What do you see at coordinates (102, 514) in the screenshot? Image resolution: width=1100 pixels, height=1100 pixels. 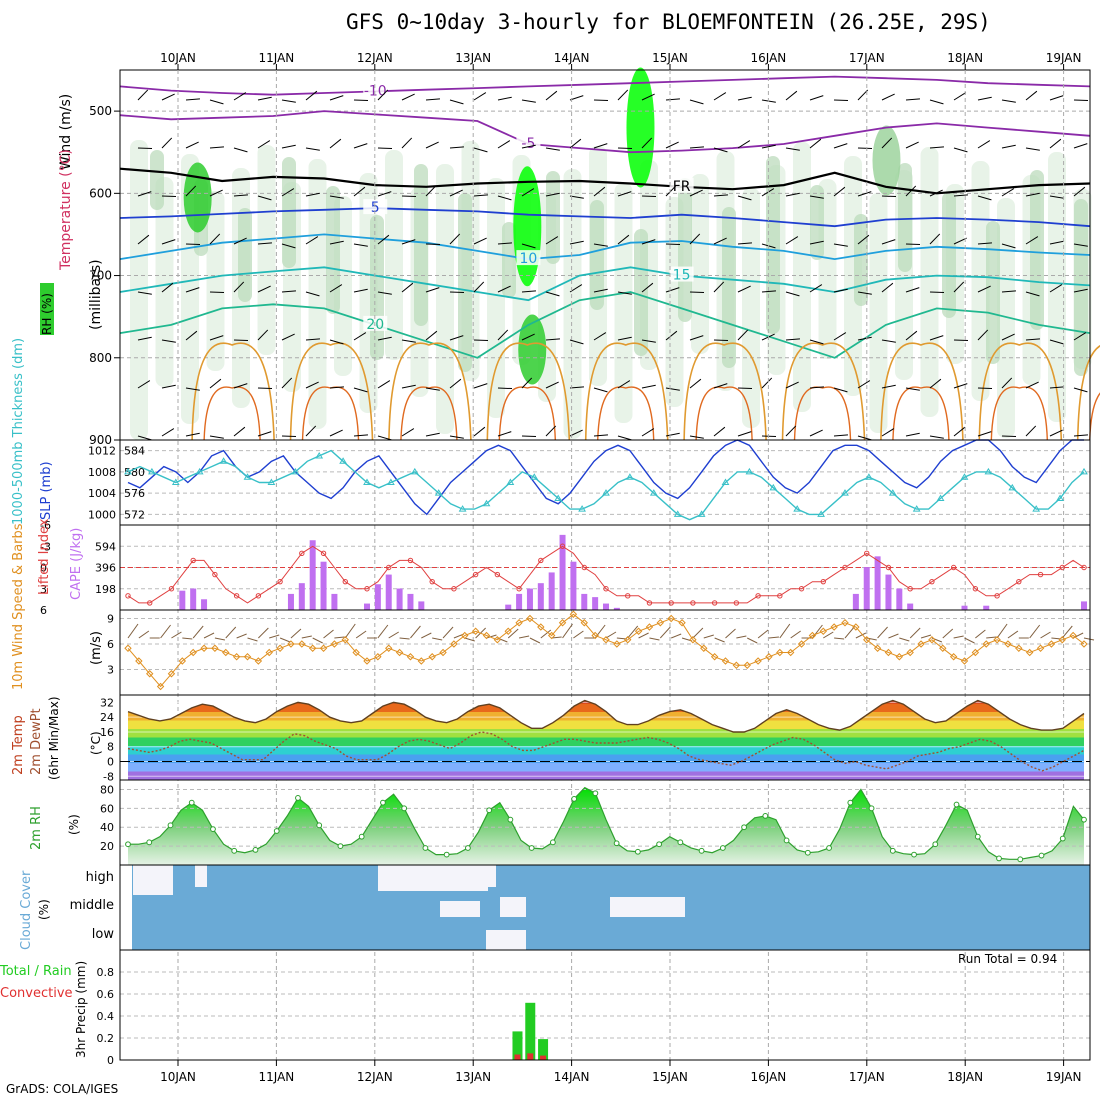 I see `right-tick-label: 1000` at bounding box center [102, 514].